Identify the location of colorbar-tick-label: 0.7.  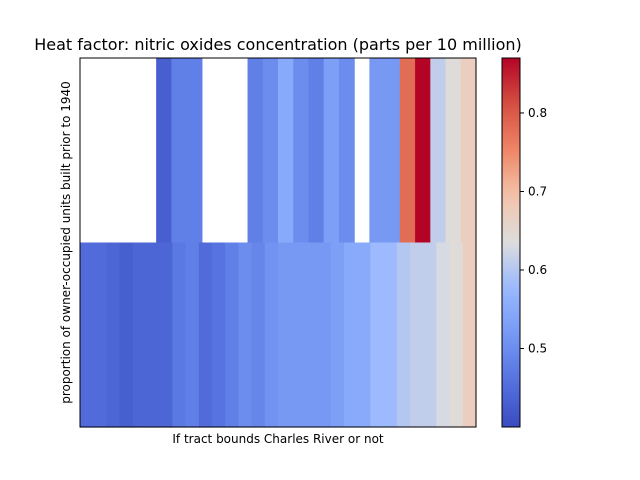
(537, 191).